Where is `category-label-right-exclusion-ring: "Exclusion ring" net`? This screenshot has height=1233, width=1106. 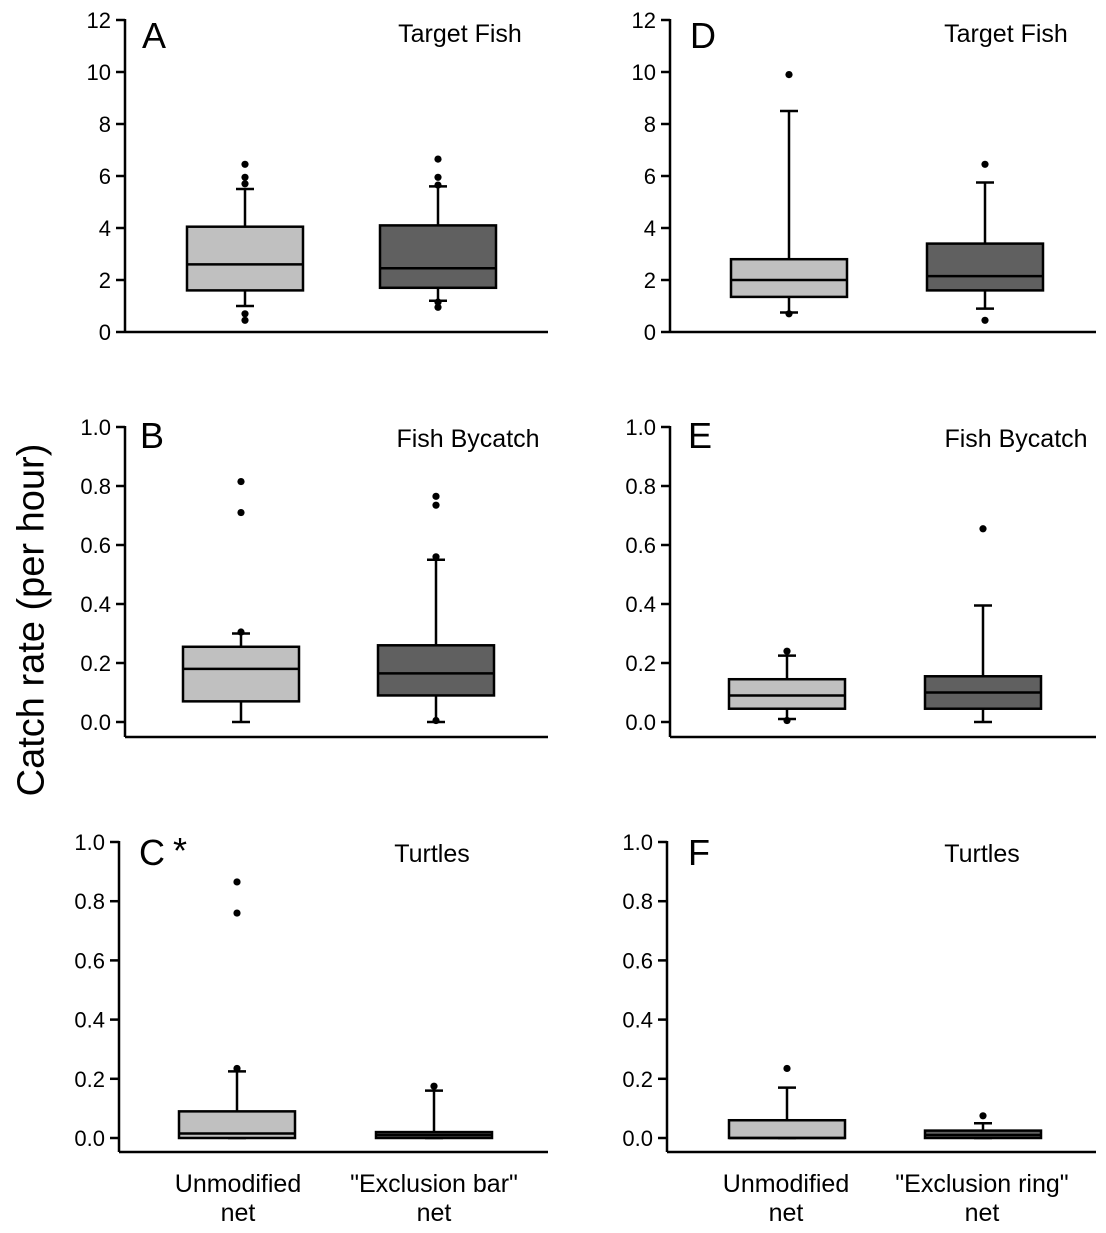 category-label-right-exclusion-ring: "Exclusion ring" net is located at coordinates (982, 1199).